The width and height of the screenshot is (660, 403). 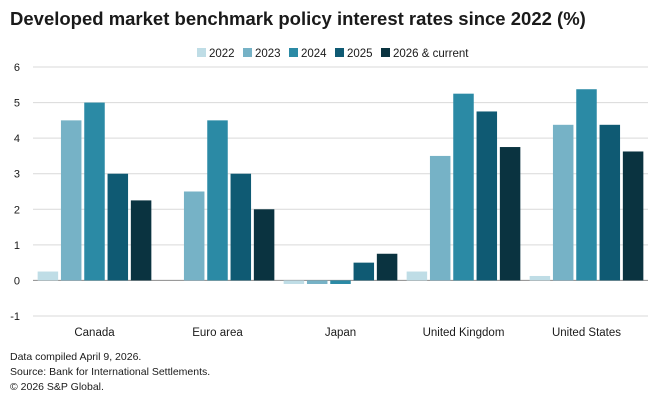 I want to click on y-tick-label: 4, so click(x=17, y=139).